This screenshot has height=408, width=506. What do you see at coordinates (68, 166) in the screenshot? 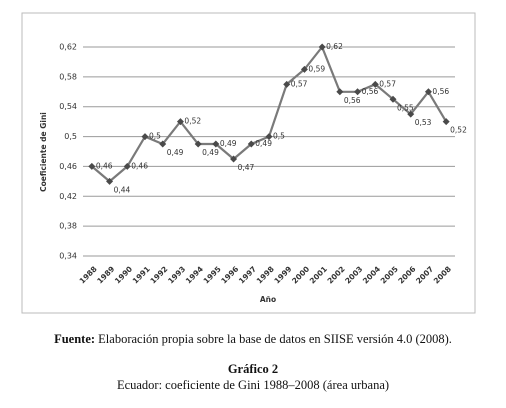
I see `y-tick-label: 0,46` at bounding box center [68, 166].